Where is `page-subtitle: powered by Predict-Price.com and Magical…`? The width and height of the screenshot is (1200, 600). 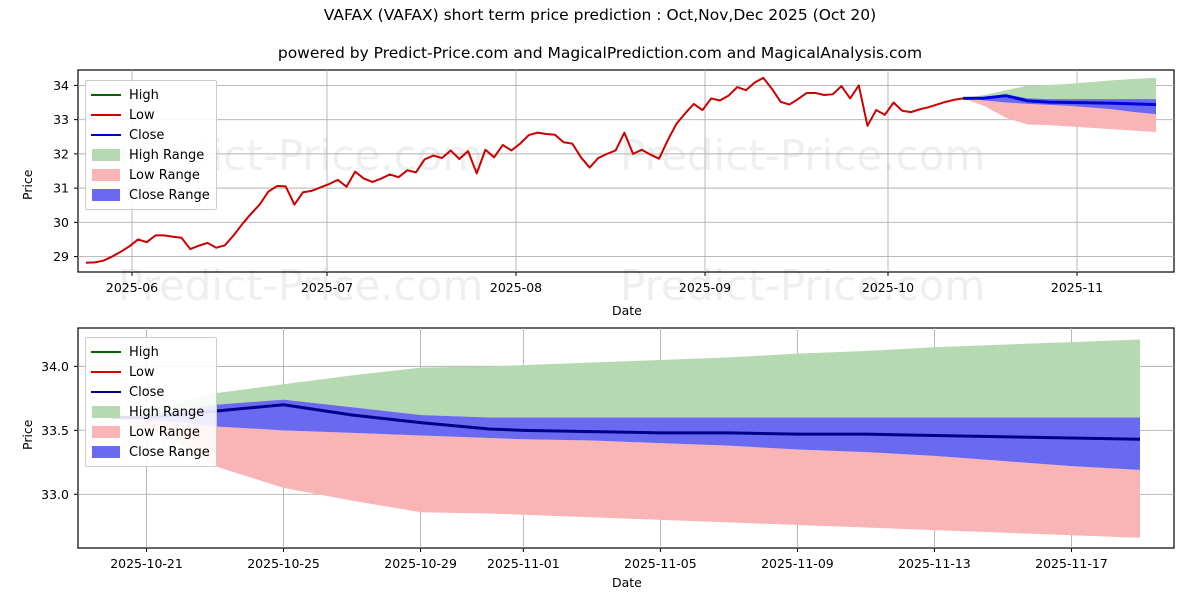
page-subtitle: powered by Predict-Price.com and Magical… is located at coordinates (600, 53).